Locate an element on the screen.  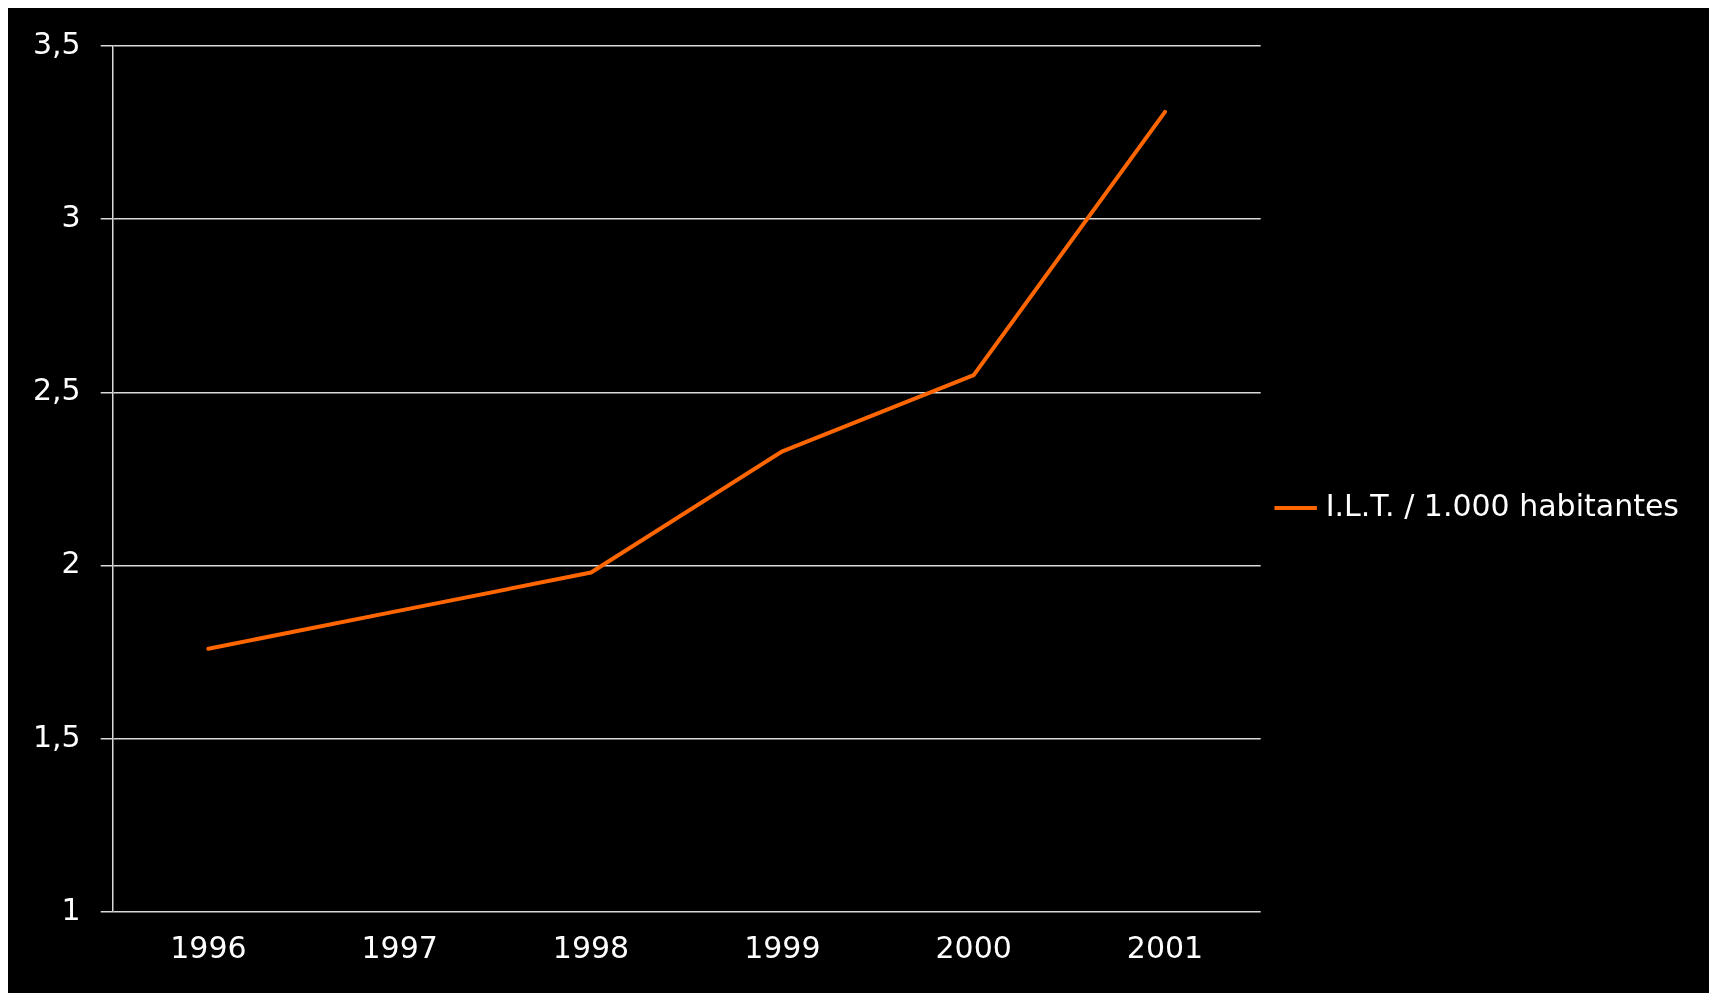
x-tick-label: 1999 is located at coordinates (782, 947).